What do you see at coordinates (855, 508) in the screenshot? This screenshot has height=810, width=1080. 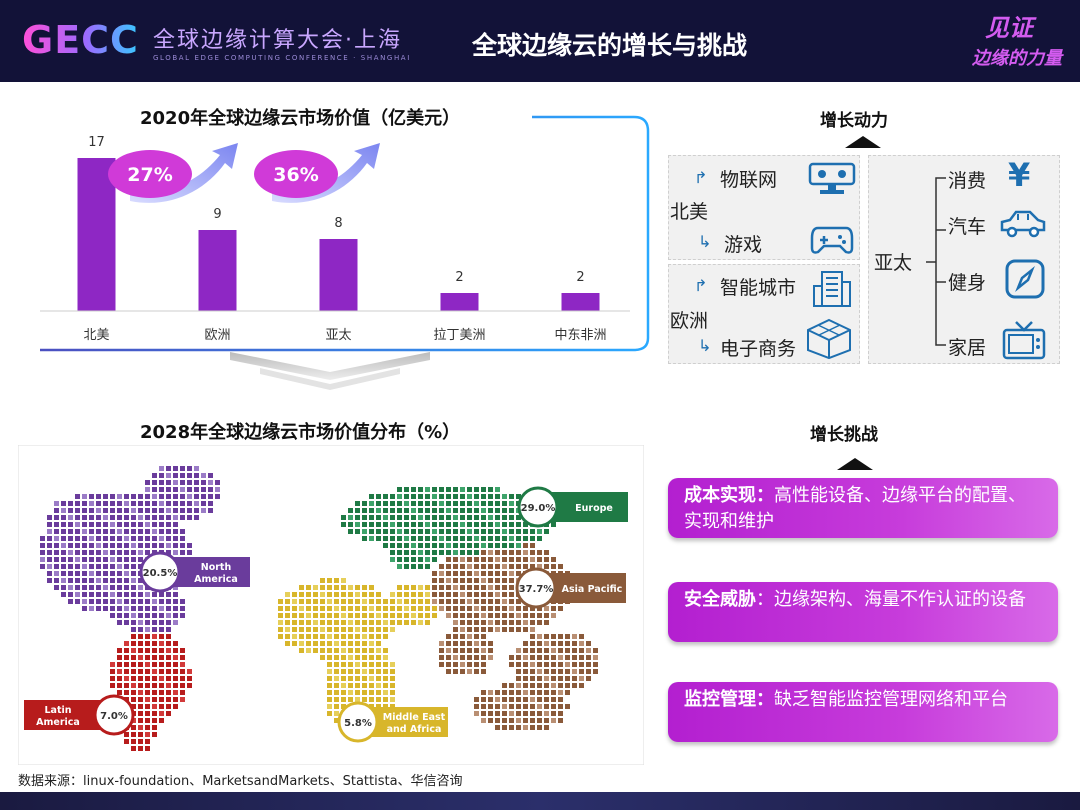 I see `challenge-cost-text: 高性能设备、边缘平台的配置、实现和维护` at bounding box center [855, 508].